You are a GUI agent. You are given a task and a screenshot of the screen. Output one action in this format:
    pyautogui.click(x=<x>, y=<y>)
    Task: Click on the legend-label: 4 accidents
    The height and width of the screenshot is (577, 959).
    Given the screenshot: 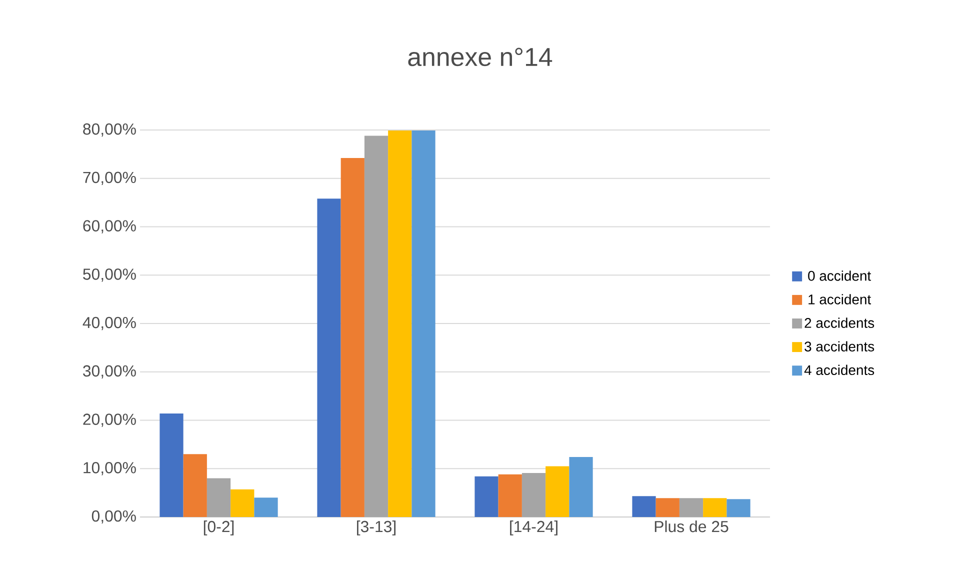 What is the action you would take?
    pyautogui.click(x=839, y=370)
    